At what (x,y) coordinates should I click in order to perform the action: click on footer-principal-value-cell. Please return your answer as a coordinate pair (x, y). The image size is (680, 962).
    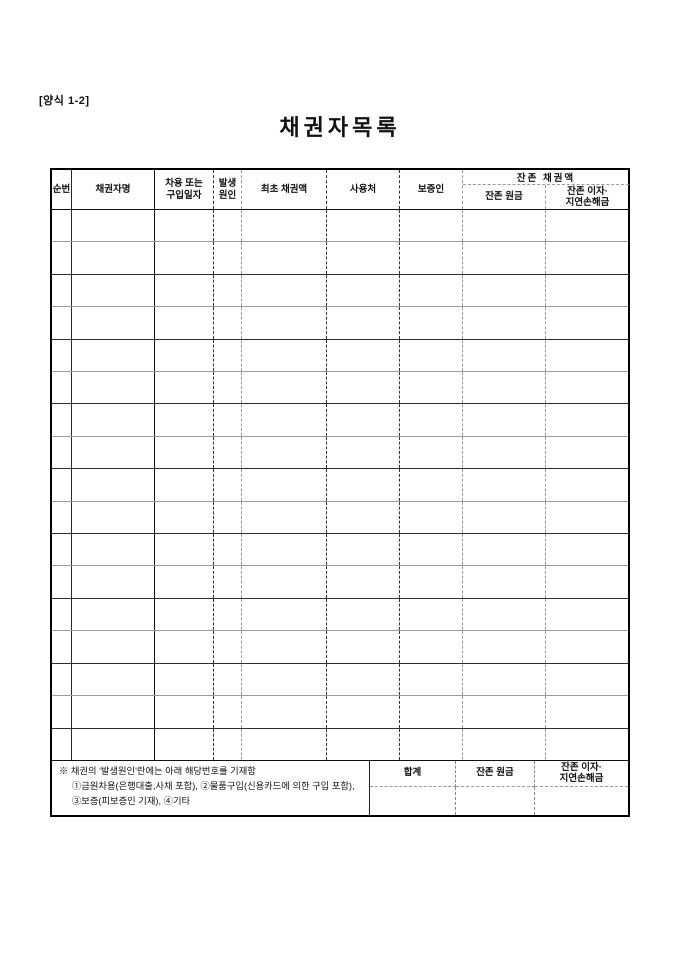
    Looking at the image, I should click on (495, 801).